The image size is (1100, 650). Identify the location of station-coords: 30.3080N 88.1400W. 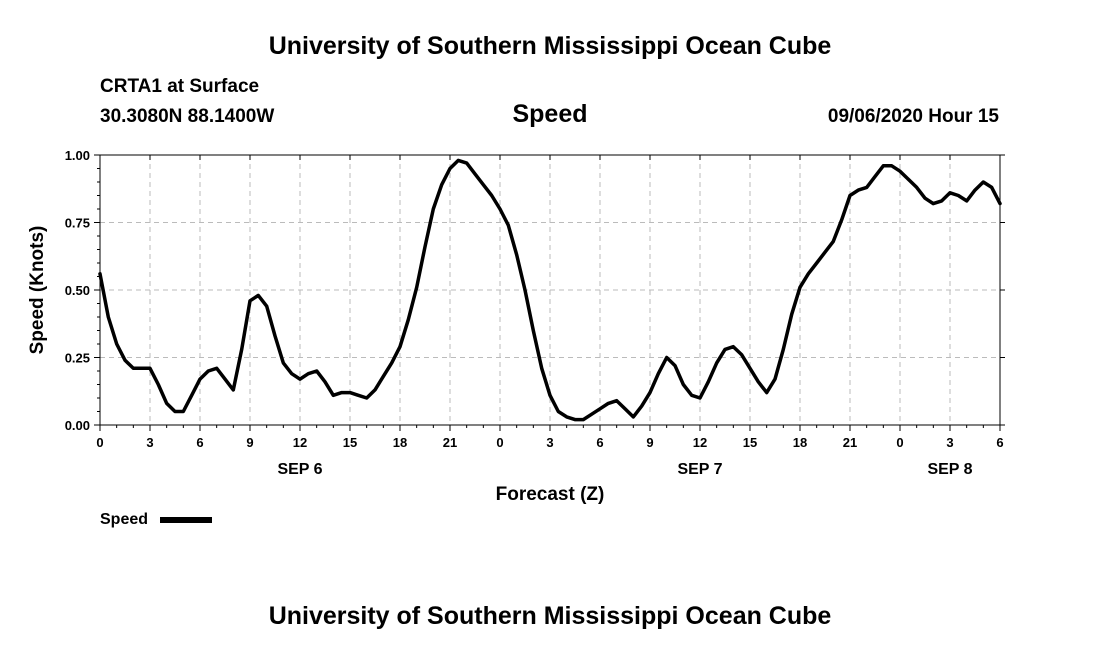
(187, 116).